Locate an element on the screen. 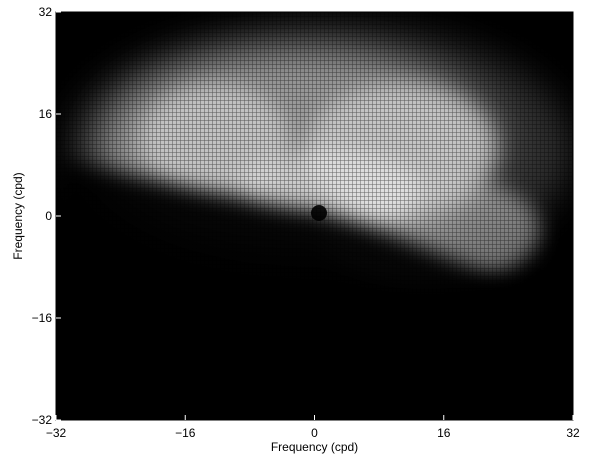  y-axis-label: Frequency (cpd) is located at coordinates (18, 215).